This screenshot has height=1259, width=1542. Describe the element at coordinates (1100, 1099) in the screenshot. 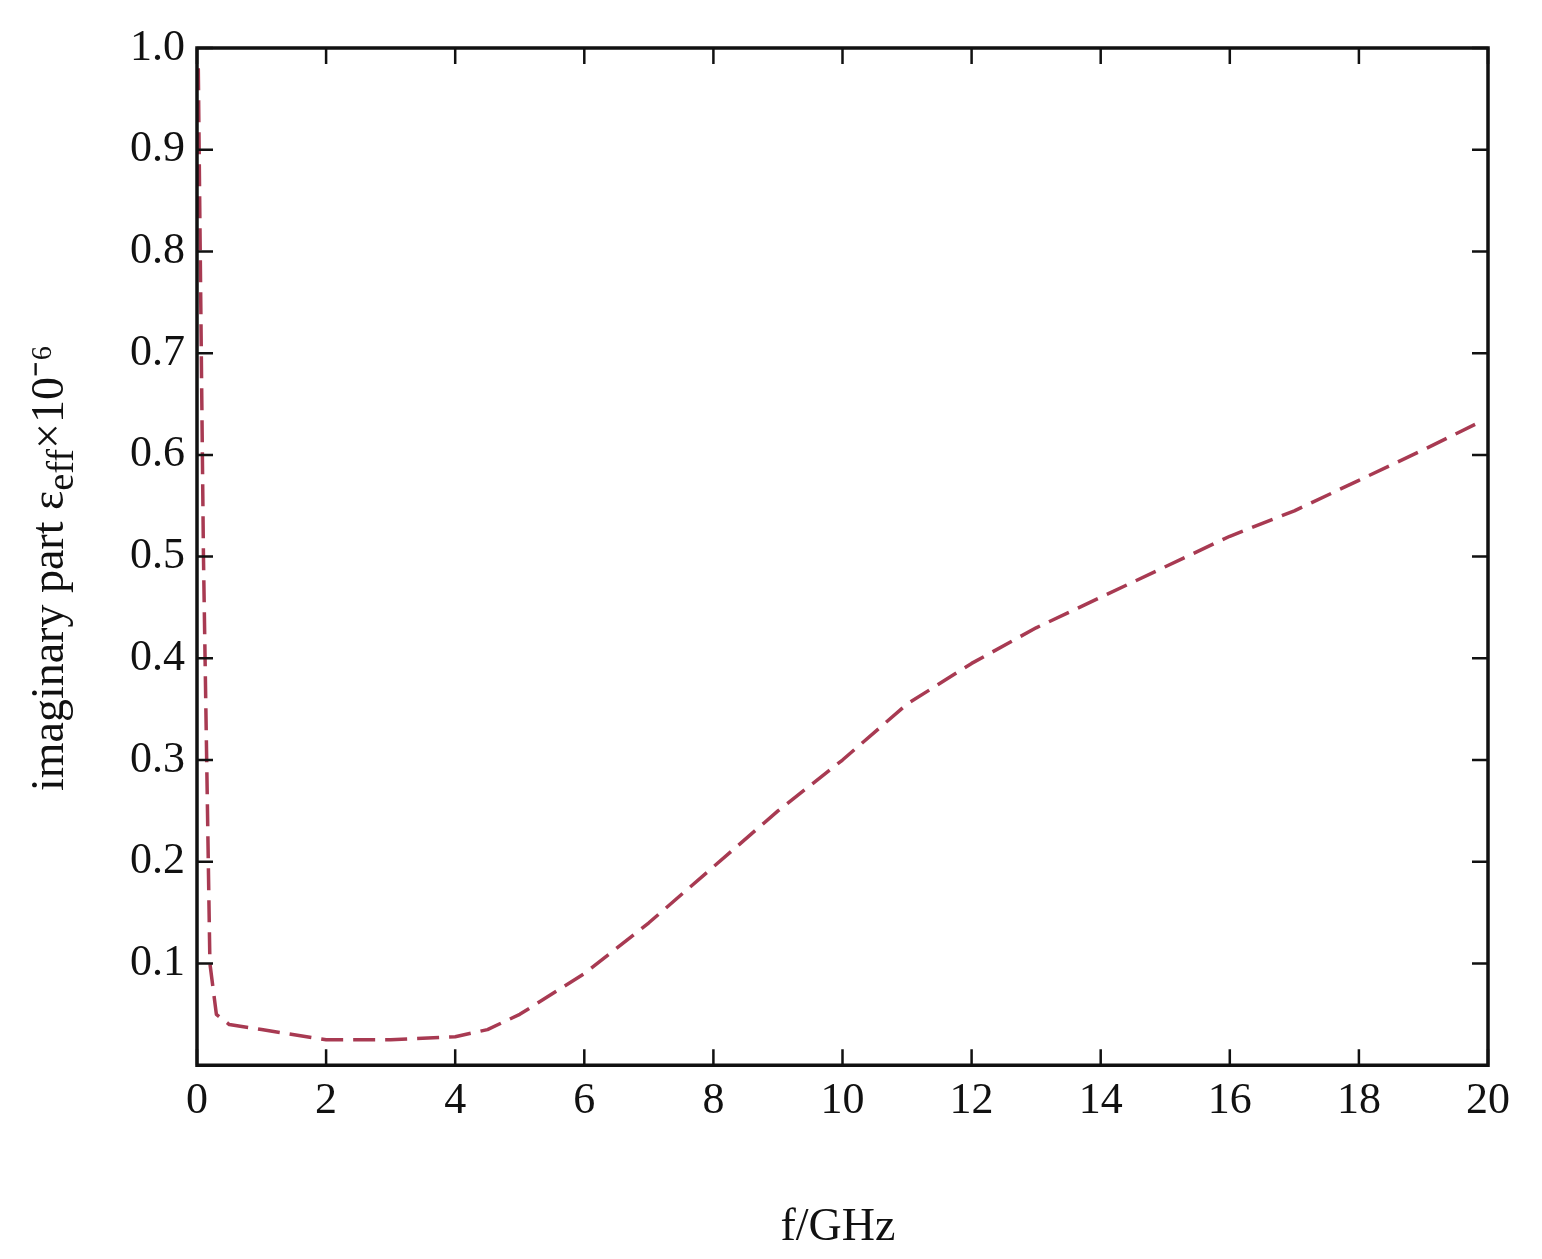

I see `x-tick-label: 14` at that location.